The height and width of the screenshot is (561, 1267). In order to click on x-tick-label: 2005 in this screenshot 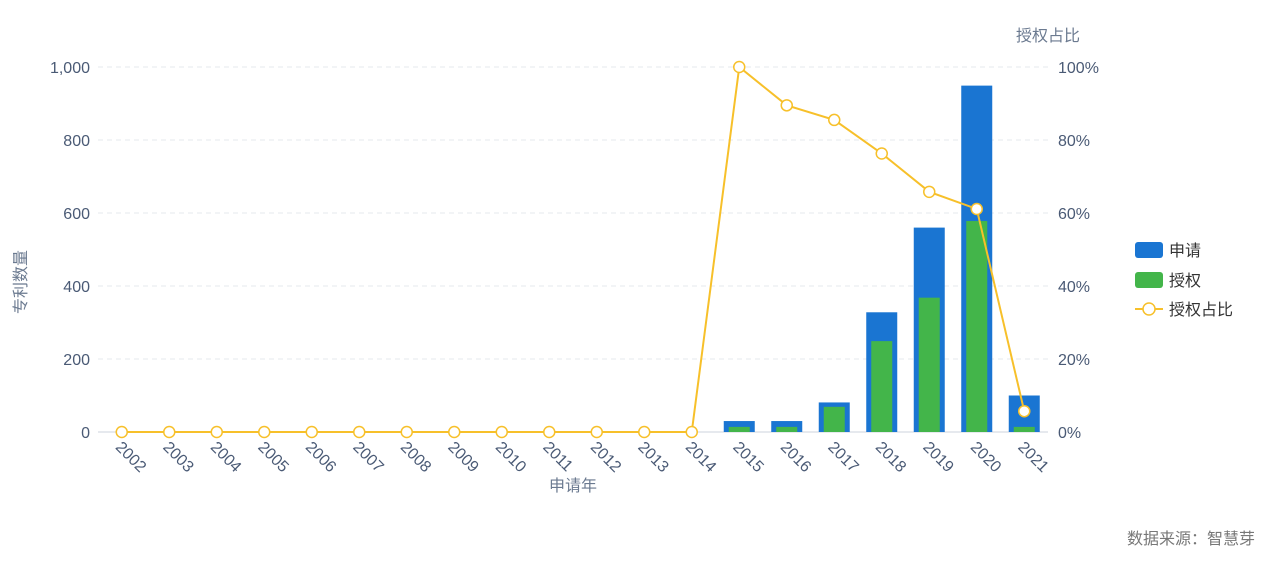, I will do `click(272, 457)`.